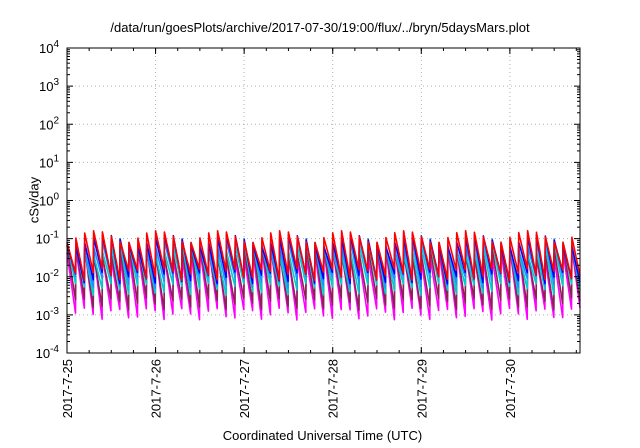  What do you see at coordinates (322, 435) in the screenshot?
I see `x-axis-label: Coordinated Universal Time (UTC)` at bounding box center [322, 435].